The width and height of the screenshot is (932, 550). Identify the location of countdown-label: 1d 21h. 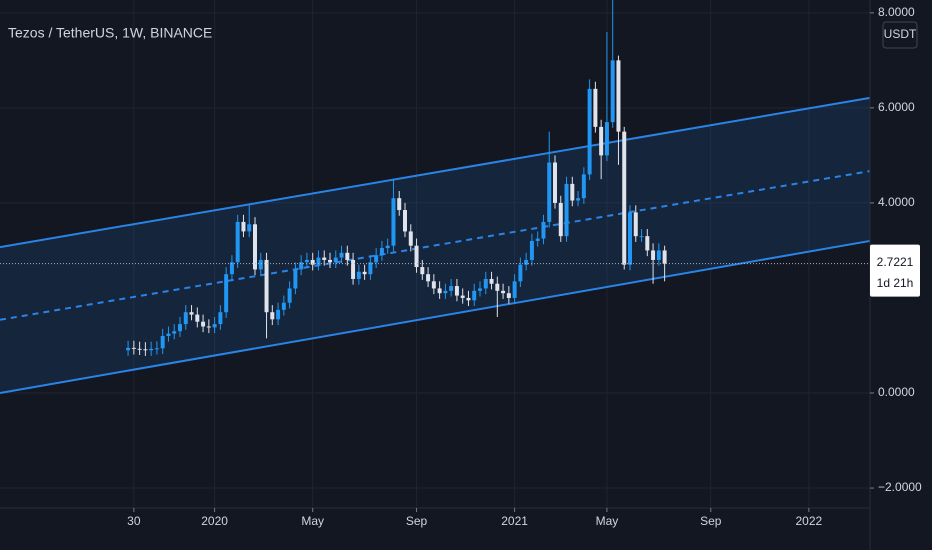
(895, 283).